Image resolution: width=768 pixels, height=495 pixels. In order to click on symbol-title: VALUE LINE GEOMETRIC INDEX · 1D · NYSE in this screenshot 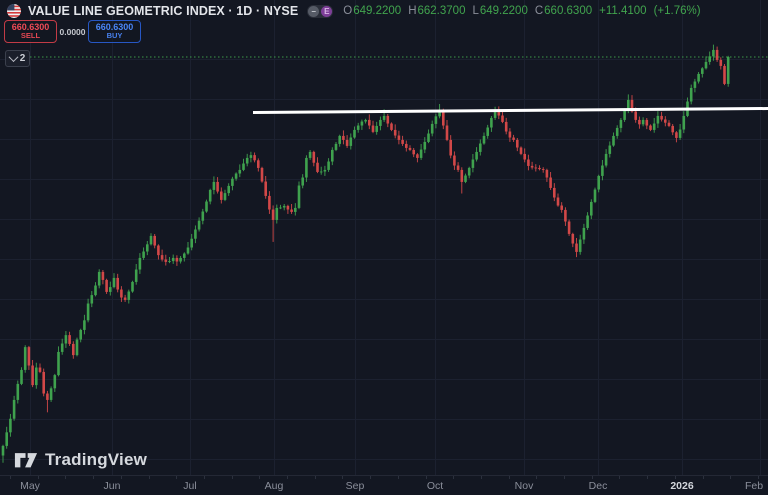, I will do `click(163, 11)`.